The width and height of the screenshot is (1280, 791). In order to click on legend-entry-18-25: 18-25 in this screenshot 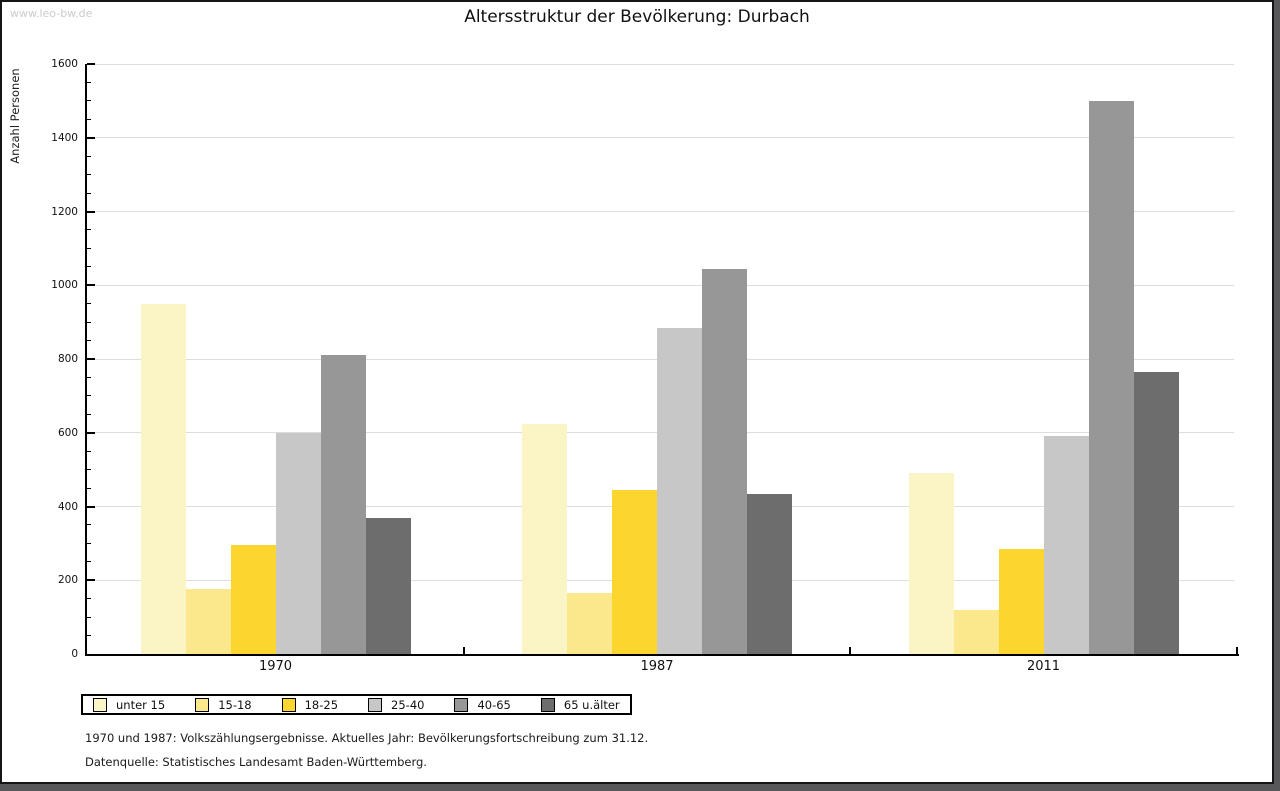, I will do `click(310, 704)`.